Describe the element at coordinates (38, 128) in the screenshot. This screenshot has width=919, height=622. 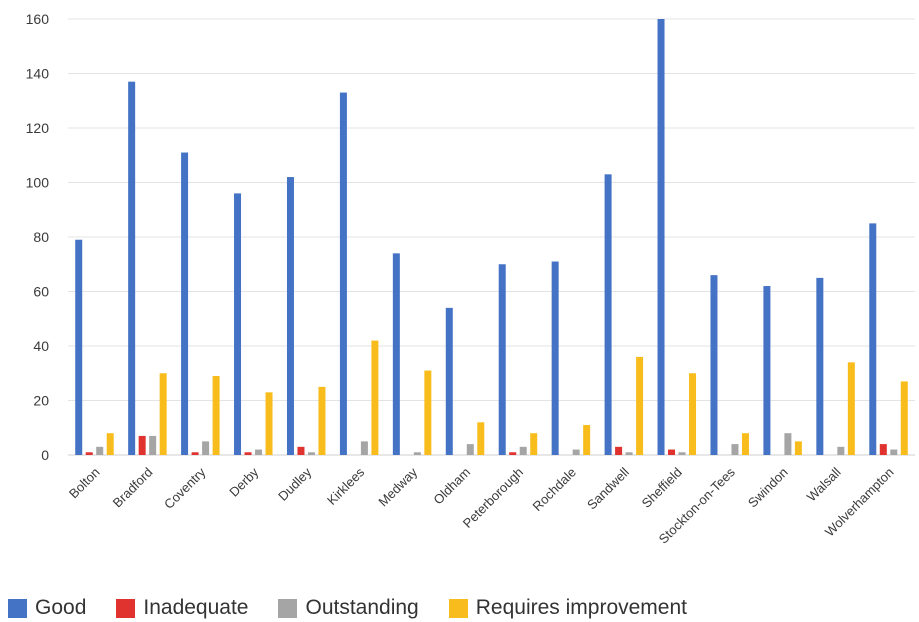
I see `y-tick-label: 120` at that location.